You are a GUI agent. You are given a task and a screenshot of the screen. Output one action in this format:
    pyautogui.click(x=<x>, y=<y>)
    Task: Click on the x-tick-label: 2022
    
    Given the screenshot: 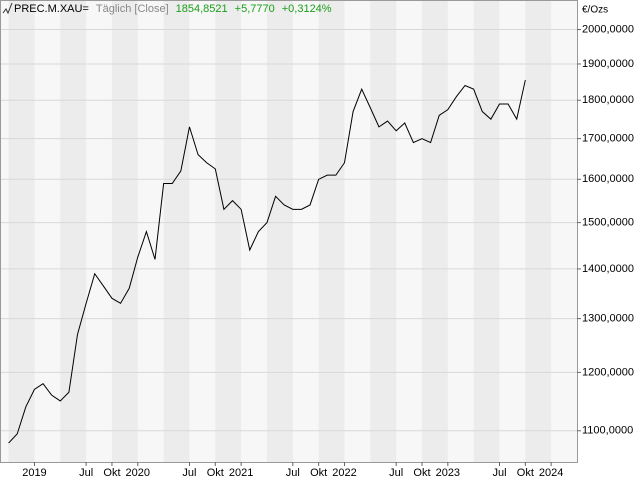 What is the action you would take?
    pyautogui.click(x=344, y=473)
    